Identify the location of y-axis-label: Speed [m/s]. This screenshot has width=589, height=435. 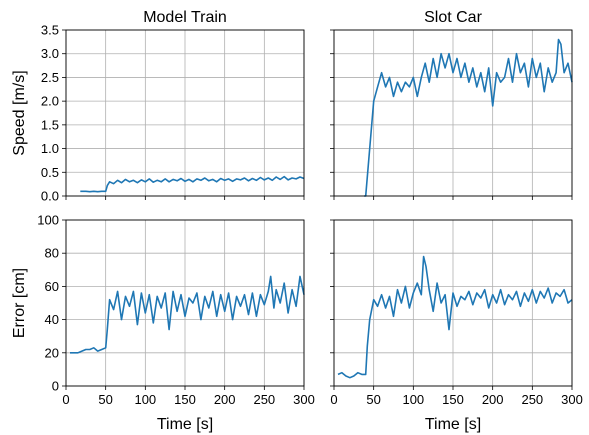
(19, 112).